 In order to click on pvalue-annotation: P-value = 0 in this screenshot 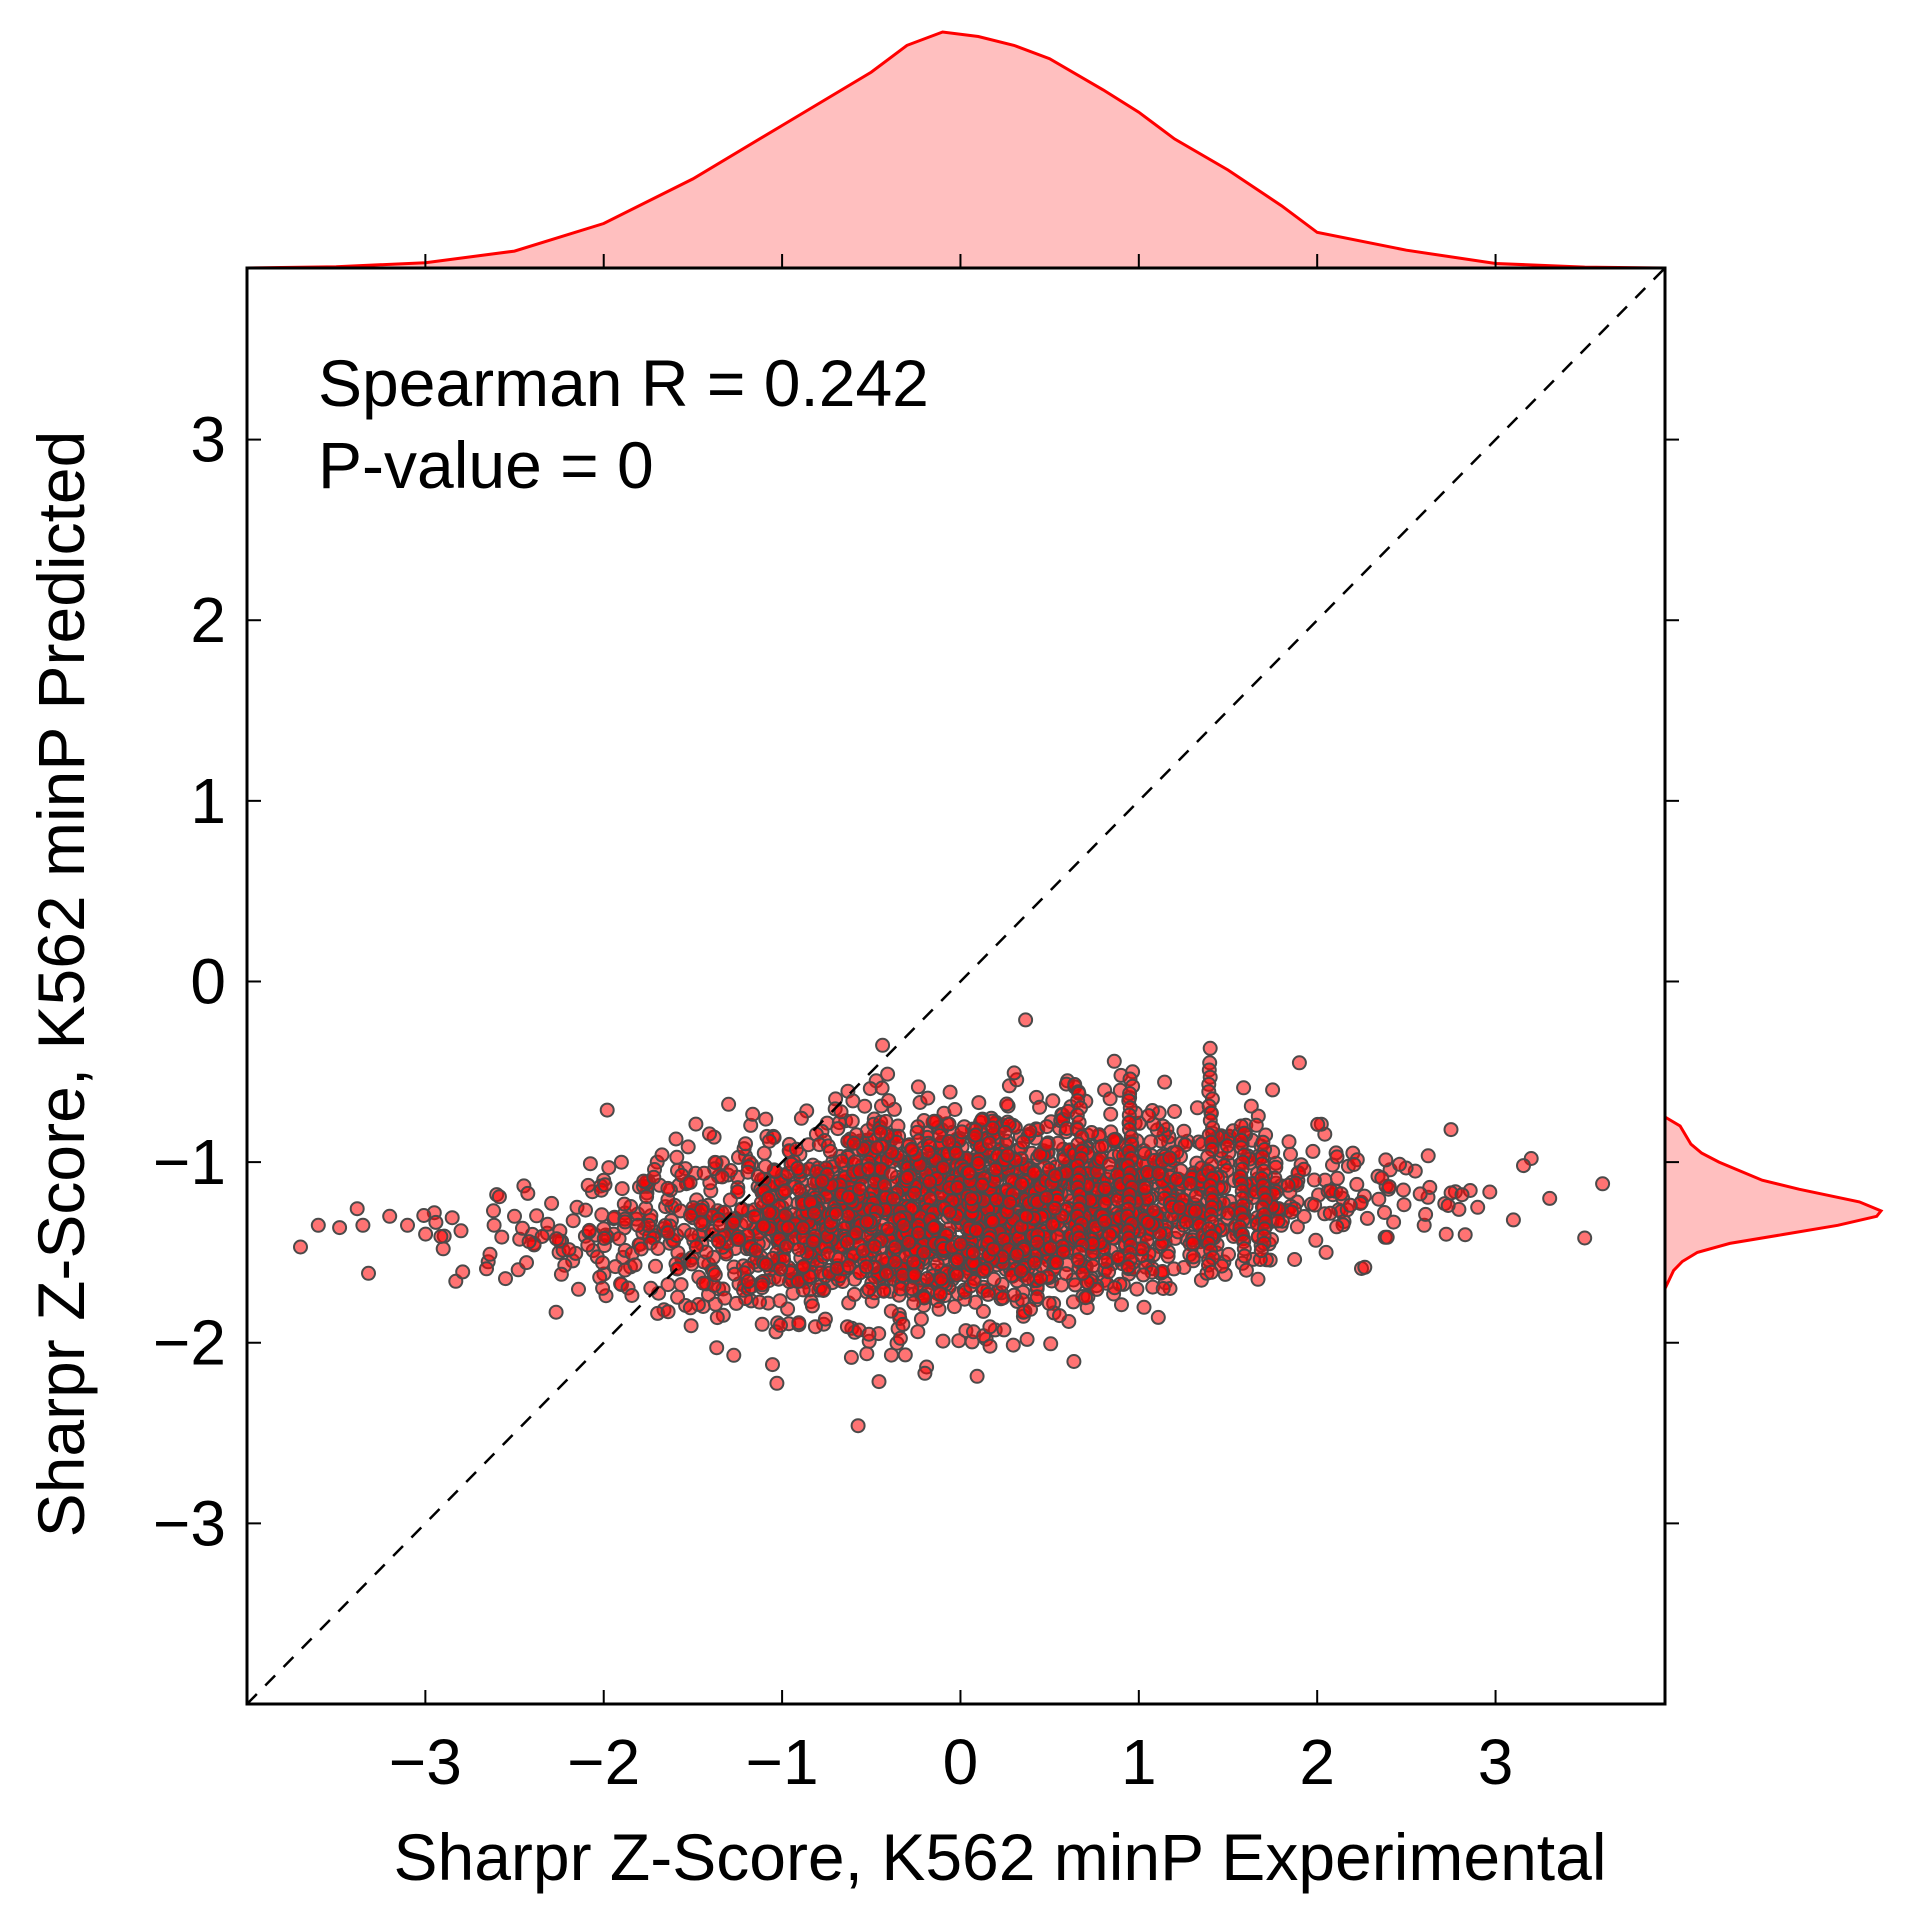, I will do `click(486, 465)`.